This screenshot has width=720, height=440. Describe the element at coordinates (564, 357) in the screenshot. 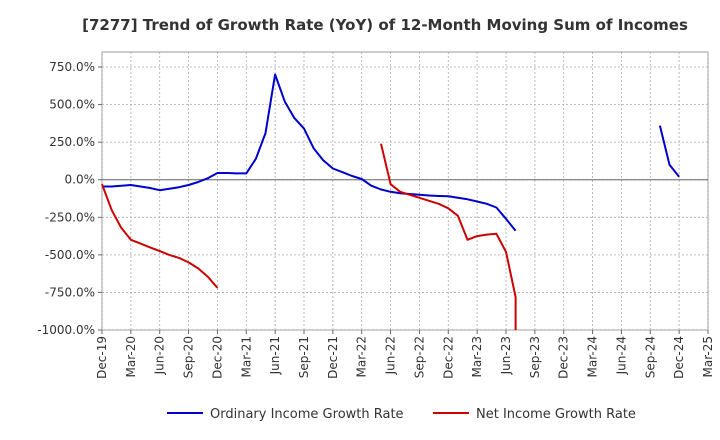

I see `x-tick-label: Dec-23` at that location.